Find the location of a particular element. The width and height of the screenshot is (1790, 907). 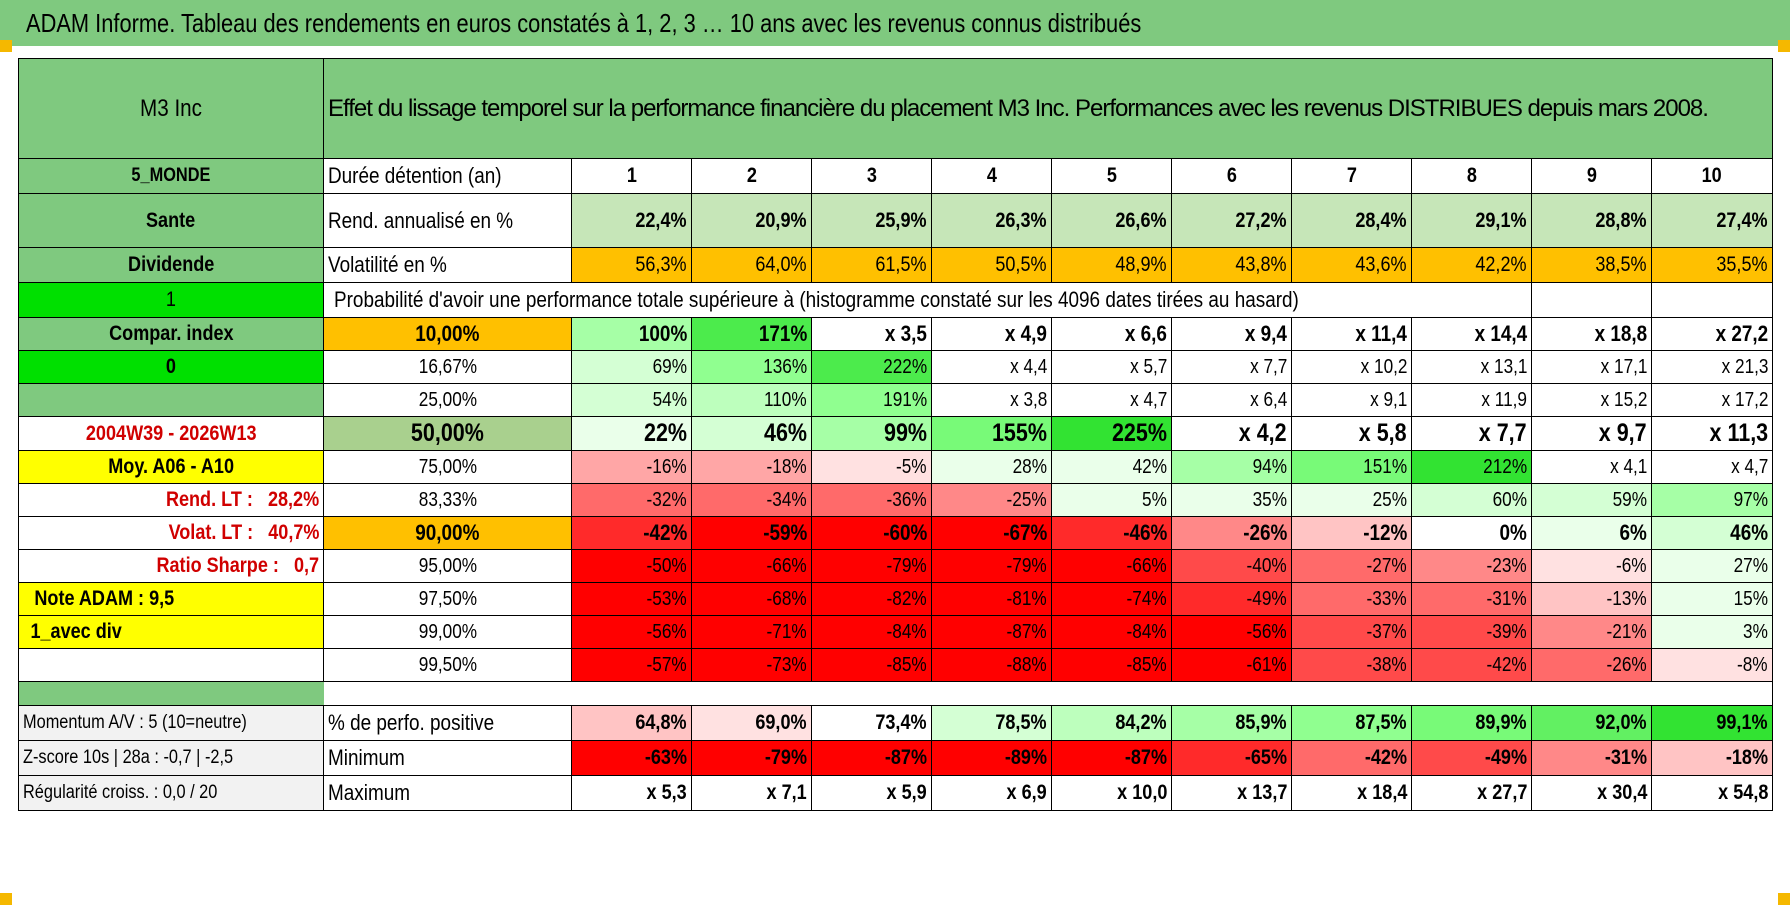

percentile-label: 75,00% is located at coordinates (447, 467).